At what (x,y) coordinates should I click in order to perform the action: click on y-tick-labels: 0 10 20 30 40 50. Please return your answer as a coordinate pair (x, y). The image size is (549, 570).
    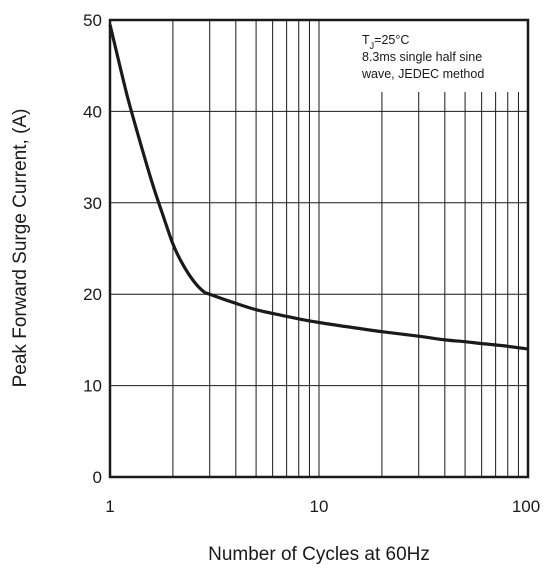
    Looking at the image, I should click on (92, 249).